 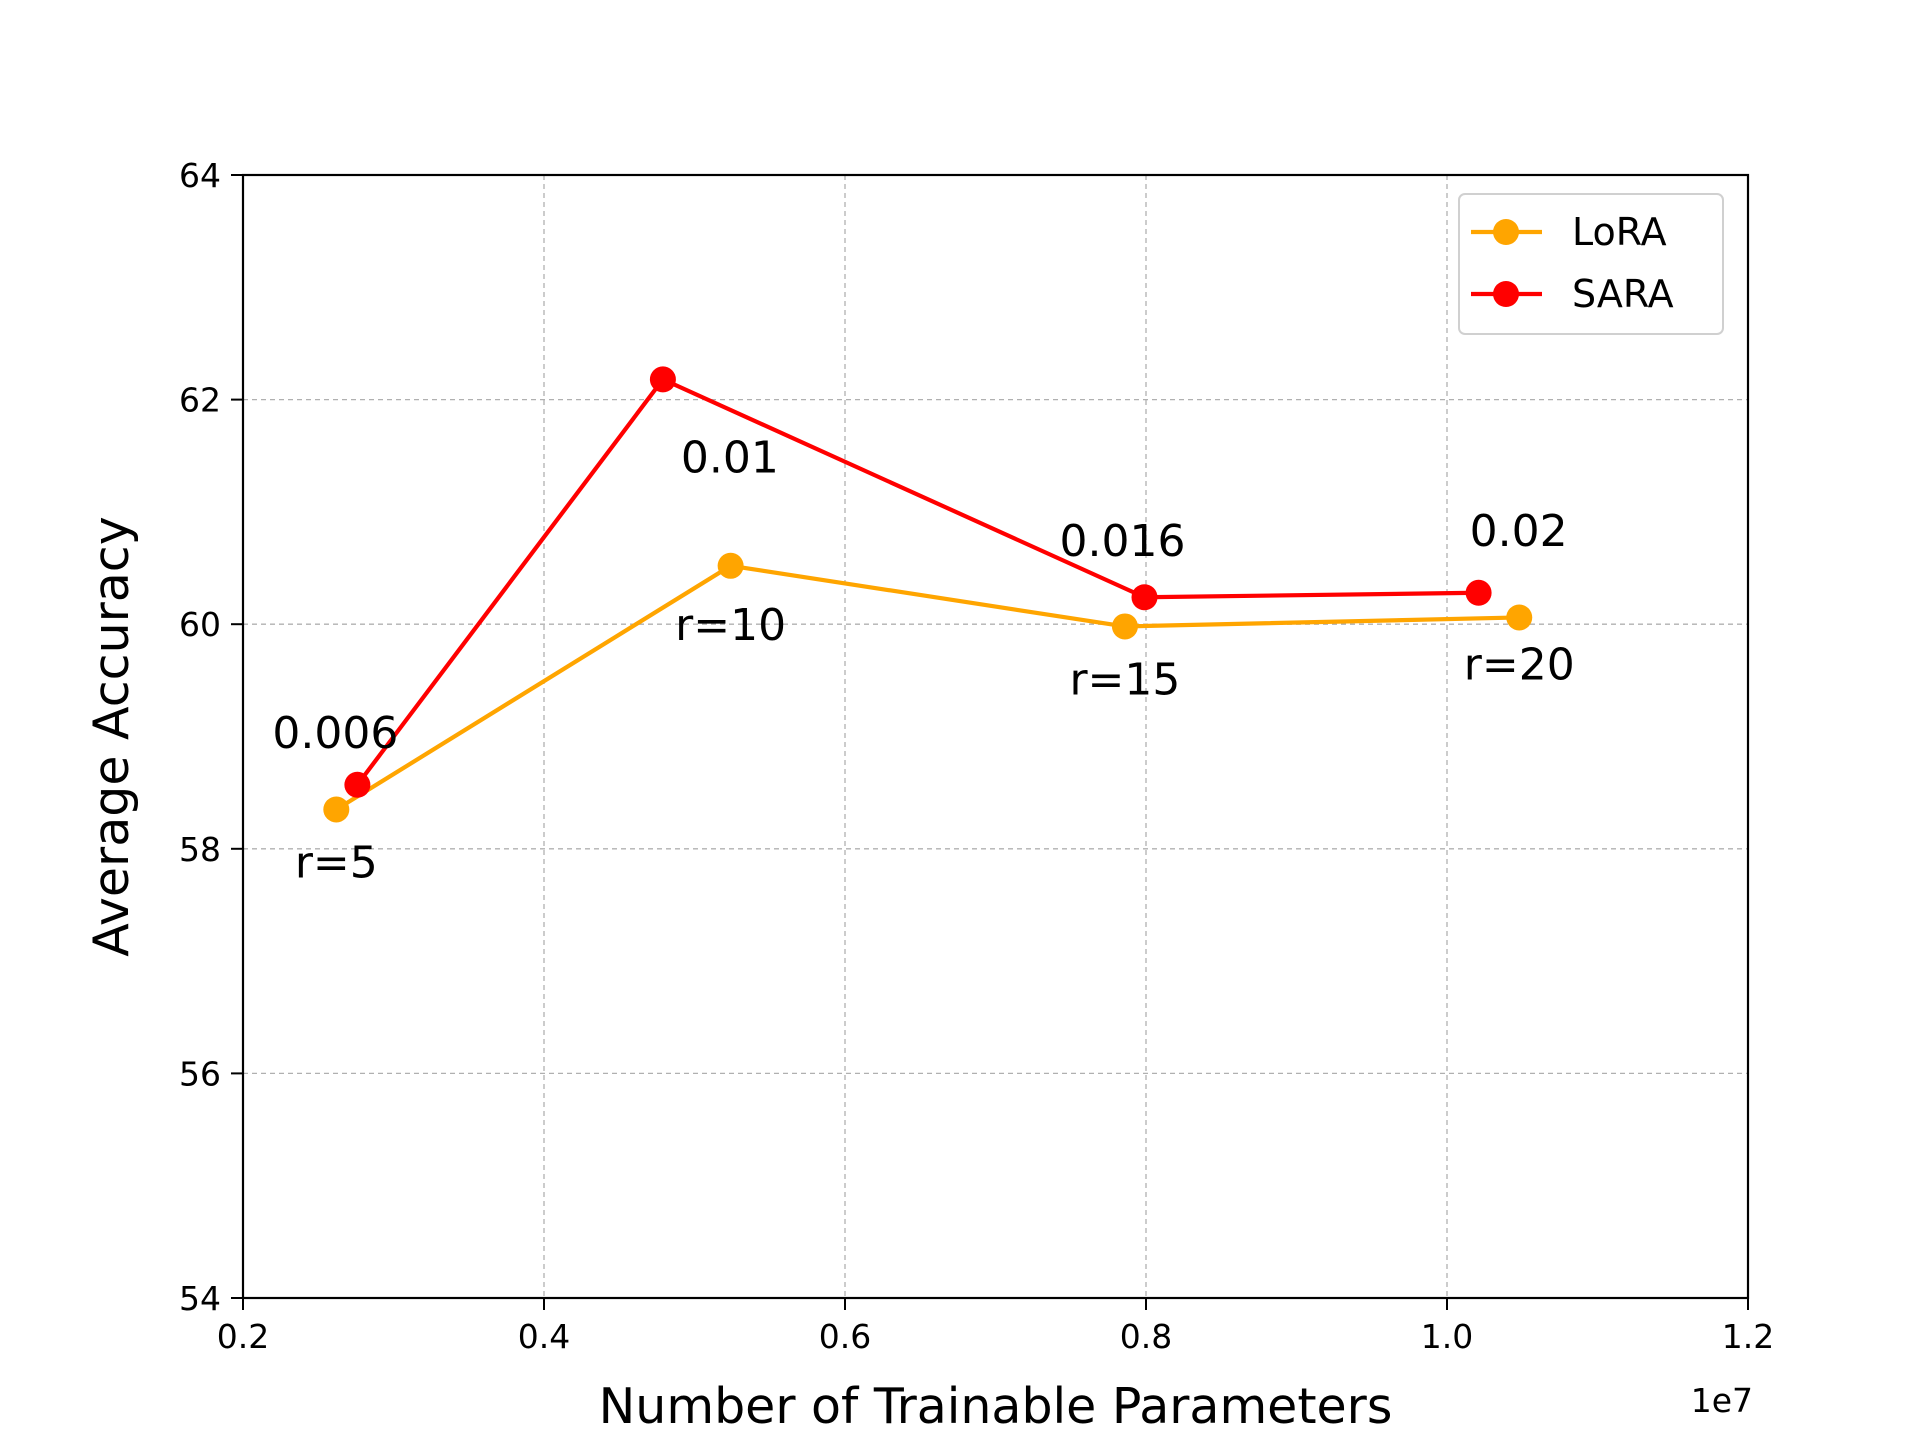 I want to click on legend-label-sara: SARA, so click(x=1623, y=294).